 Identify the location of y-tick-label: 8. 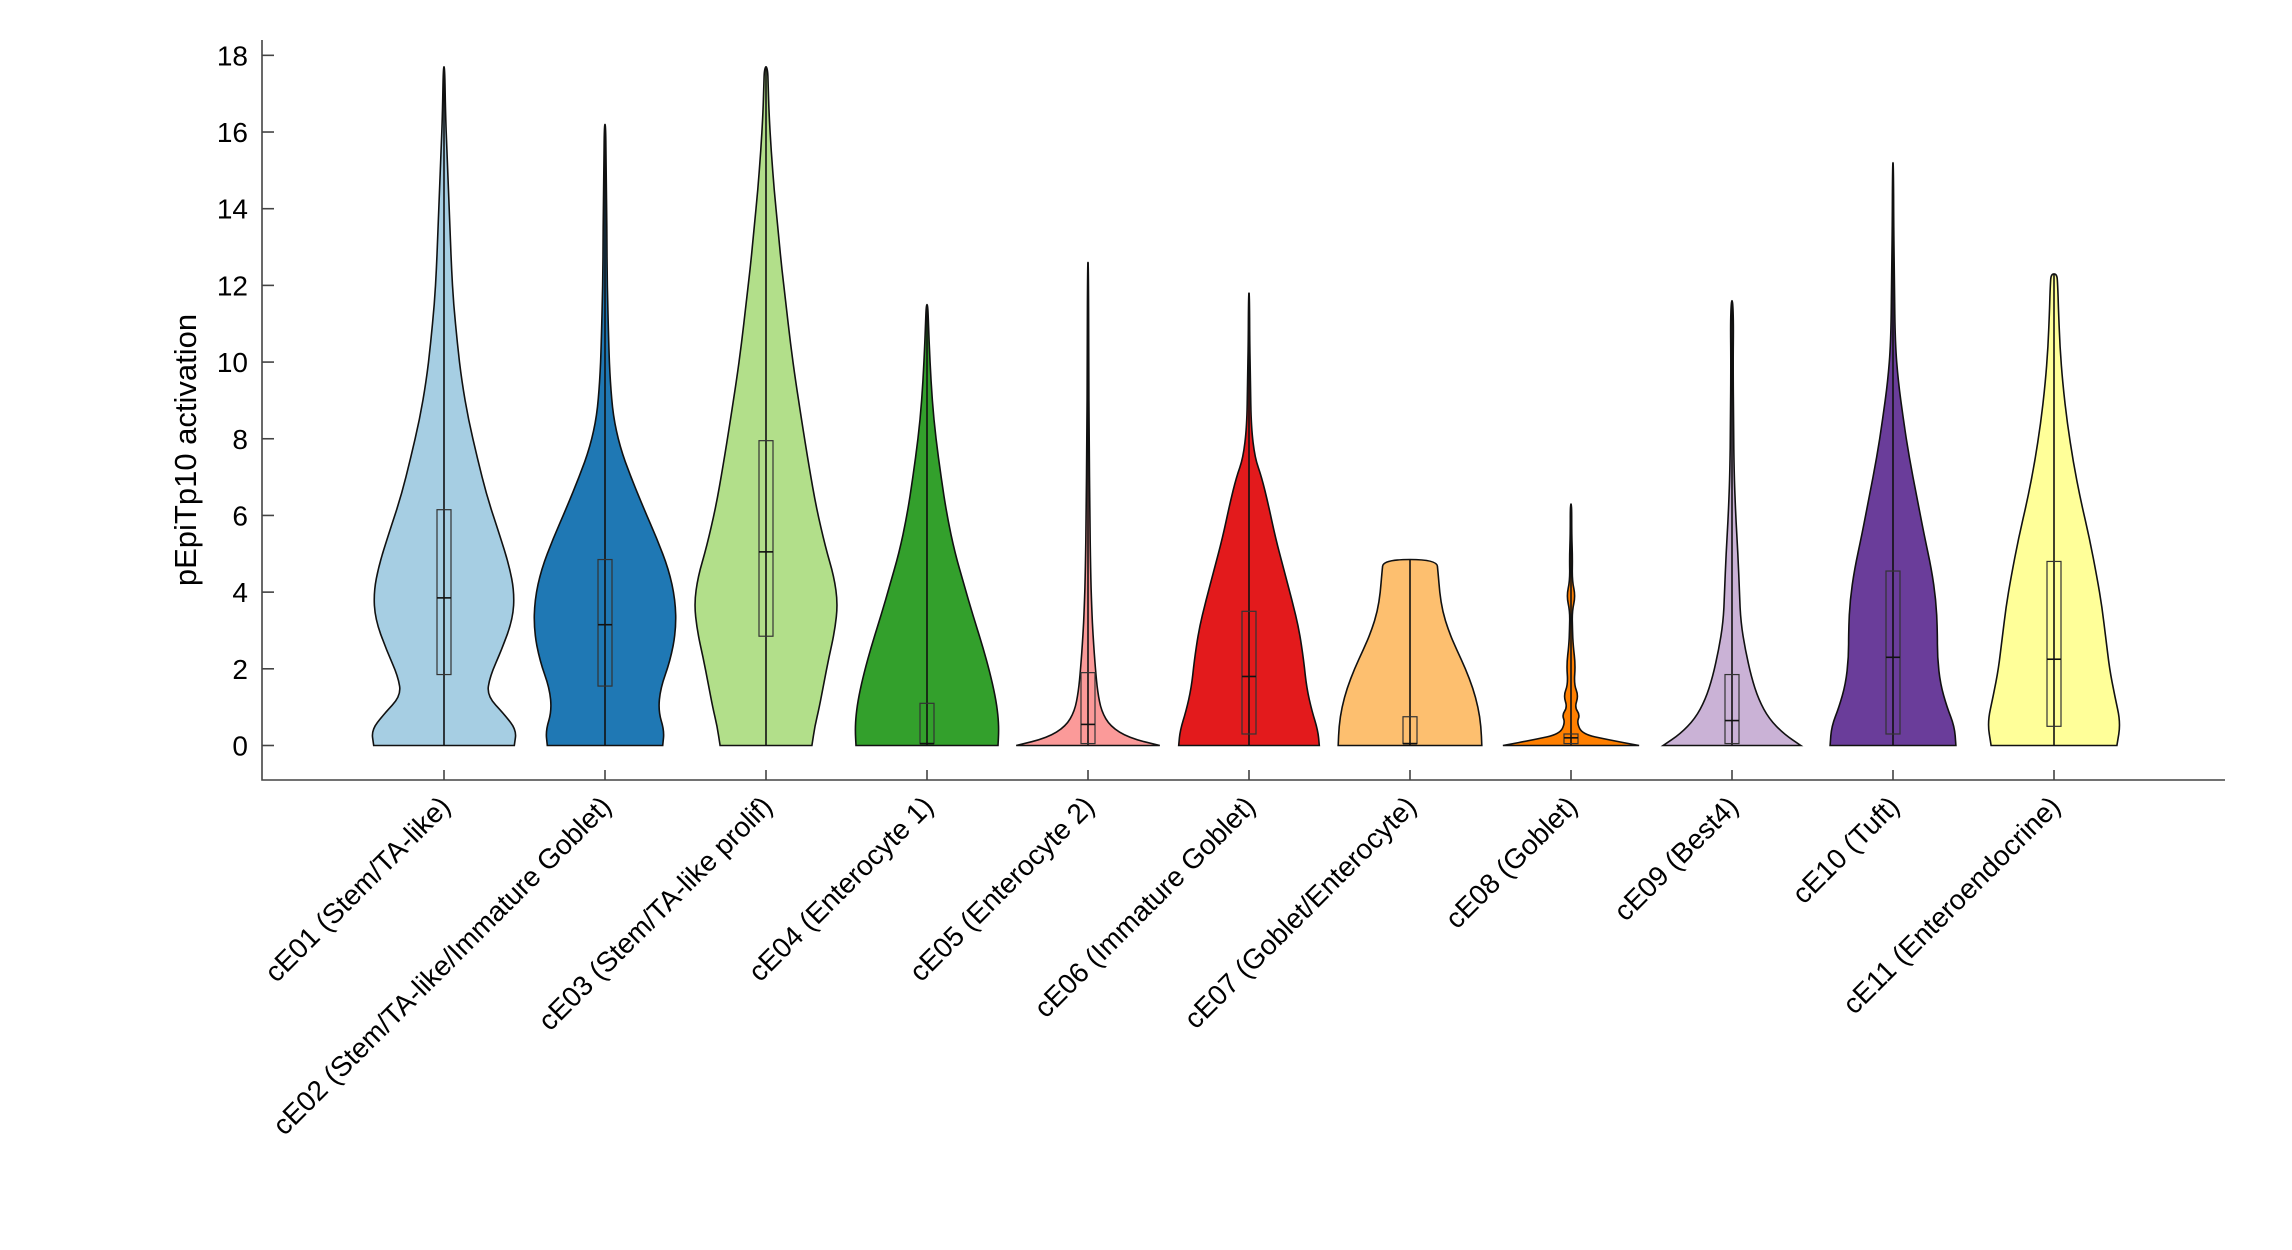
(240, 439).